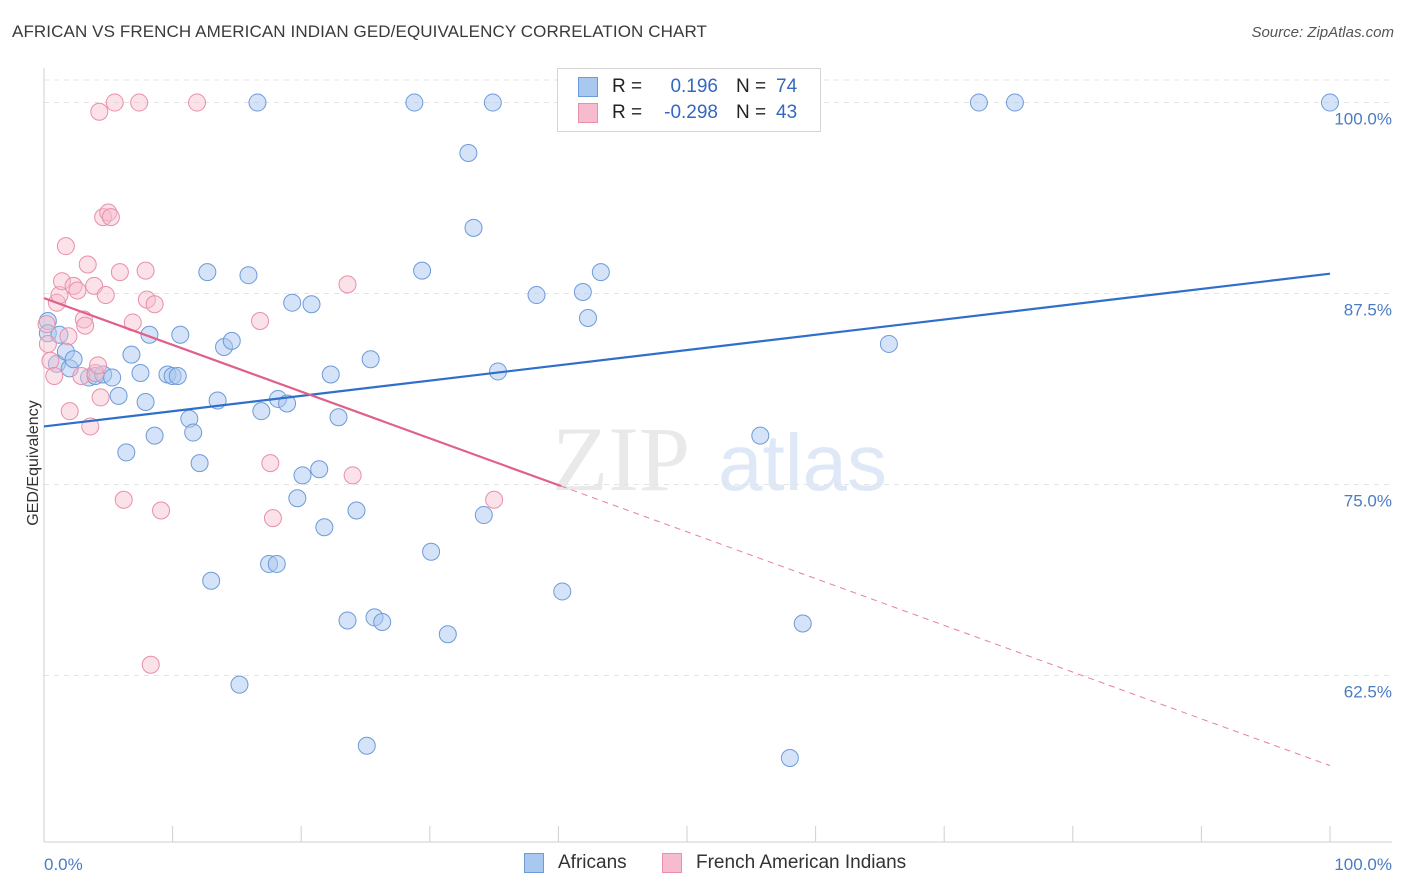 Image resolution: width=1406 pixels, height=892 pixels. Describe the element at coordinates (1322, 32) in the screenshot. I see `chart-source: Source: ZipAtlas.com` at that location.